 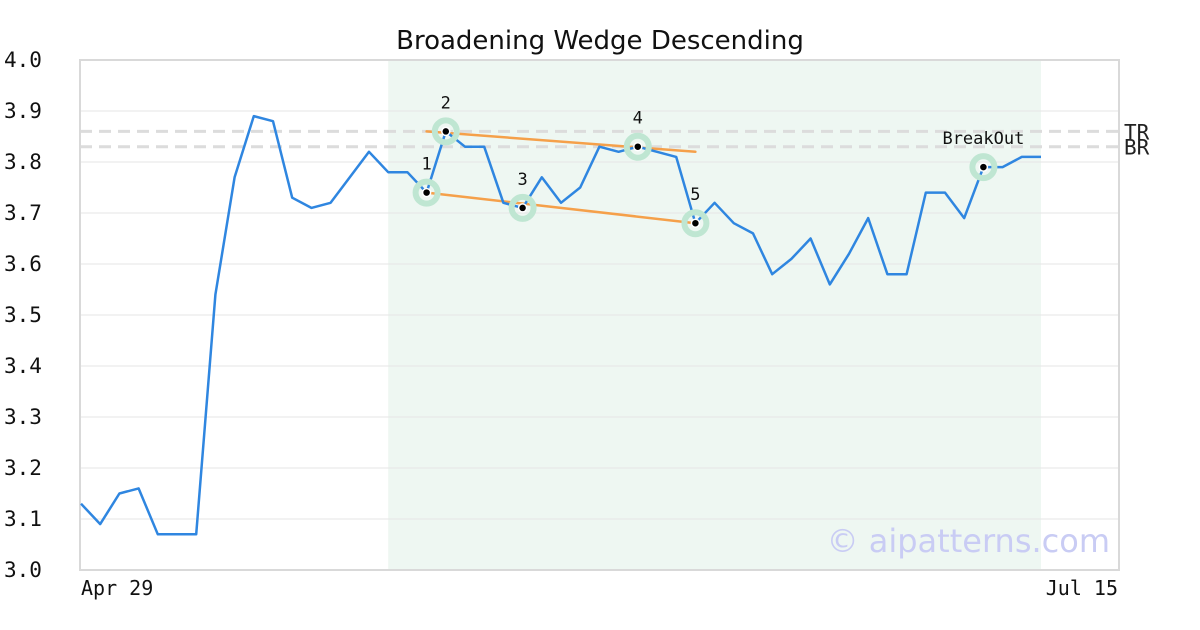 What do you see at coordinates (983, 139) in the screenshot?
I see `pattern-point-label: BreakOut` at bounding box center [983, 139].